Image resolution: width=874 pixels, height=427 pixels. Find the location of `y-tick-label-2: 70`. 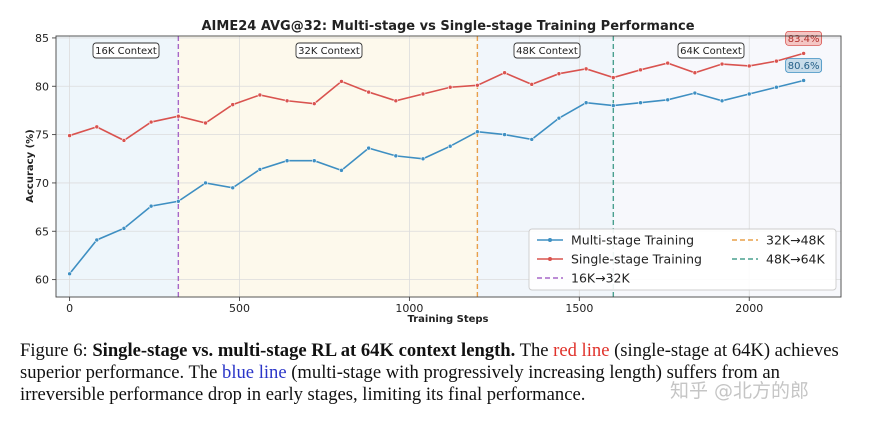

y-tick-label-2: 70 is located at coordinates (42, 183).